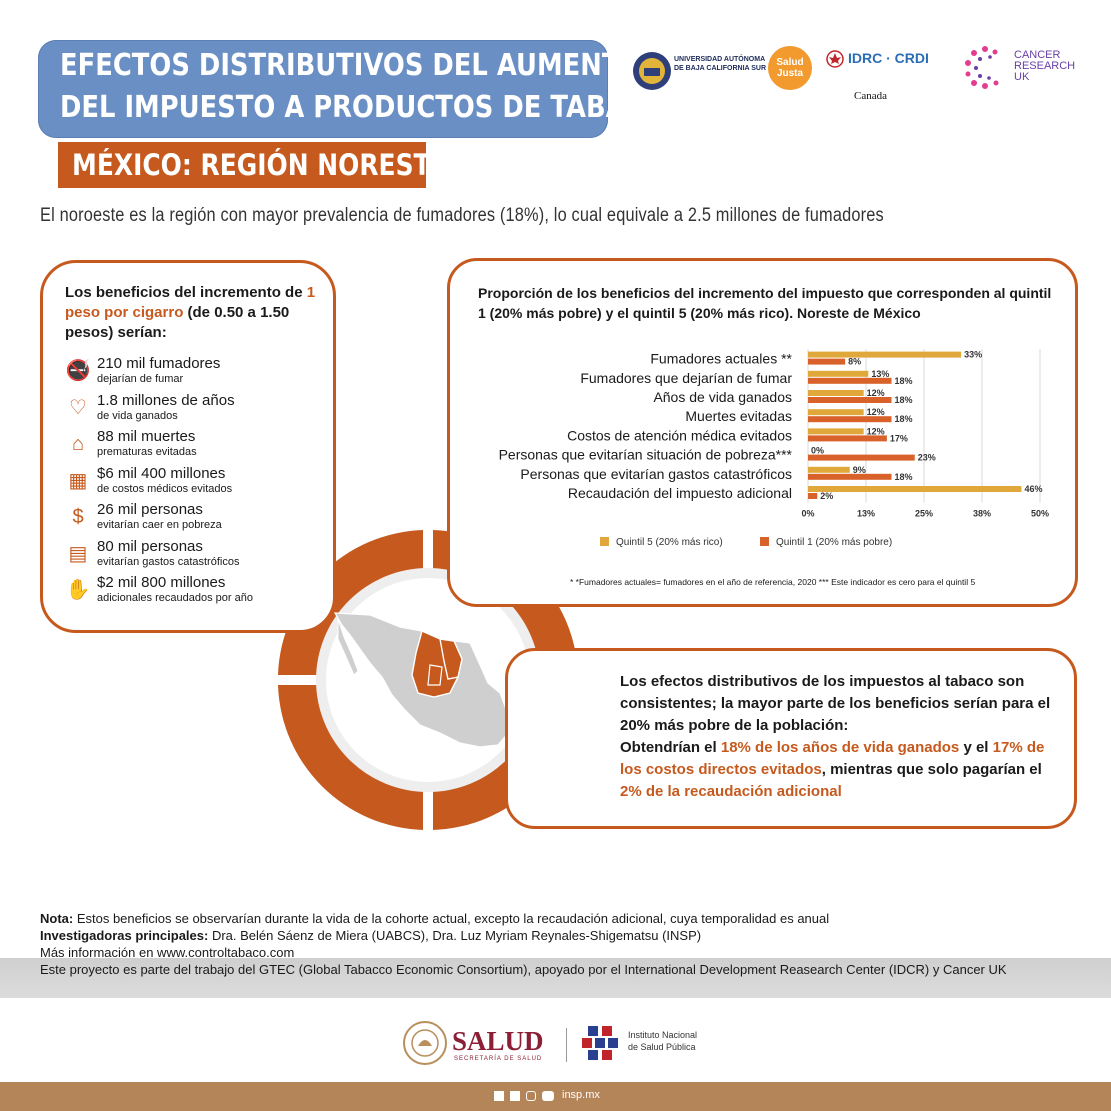  What do you see at coordinates (555, 1096) in the screenshot?
I see `social-bar: insp.mx` at bounding box center [555, 1096].